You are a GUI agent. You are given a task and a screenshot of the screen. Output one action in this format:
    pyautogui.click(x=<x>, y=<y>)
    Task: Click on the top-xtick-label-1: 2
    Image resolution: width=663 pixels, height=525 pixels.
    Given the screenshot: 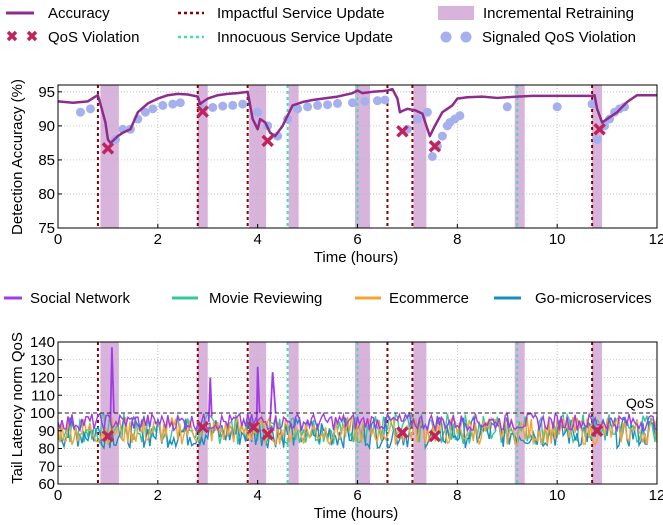 What is the action you would take?
    pyautogui.click(x=158, y=239)
    